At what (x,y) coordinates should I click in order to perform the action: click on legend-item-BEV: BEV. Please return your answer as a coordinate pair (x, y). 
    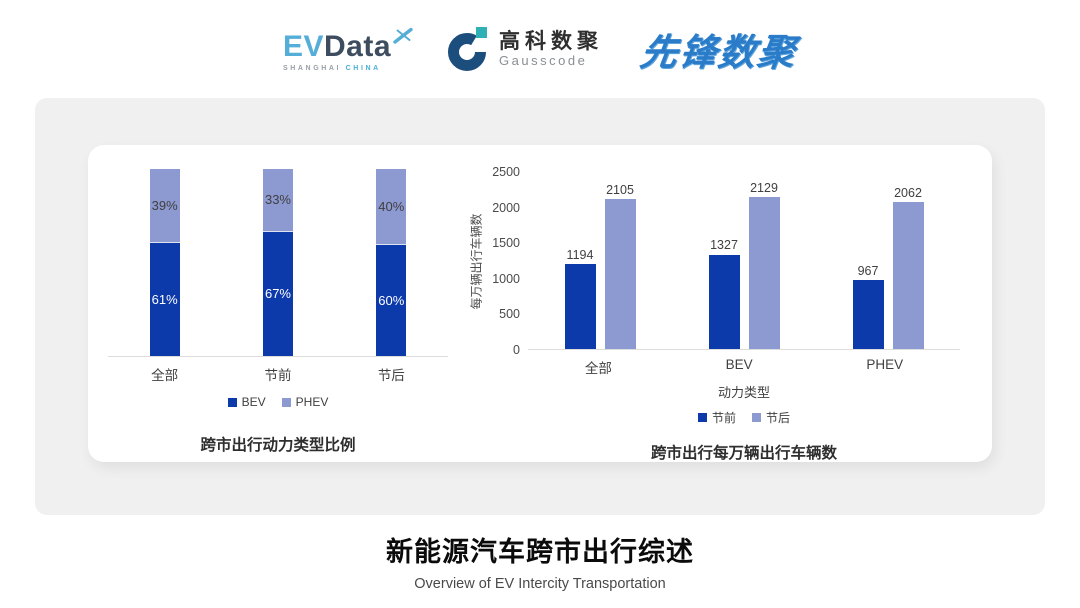
    Looking at the image, I should click on (246, 402).